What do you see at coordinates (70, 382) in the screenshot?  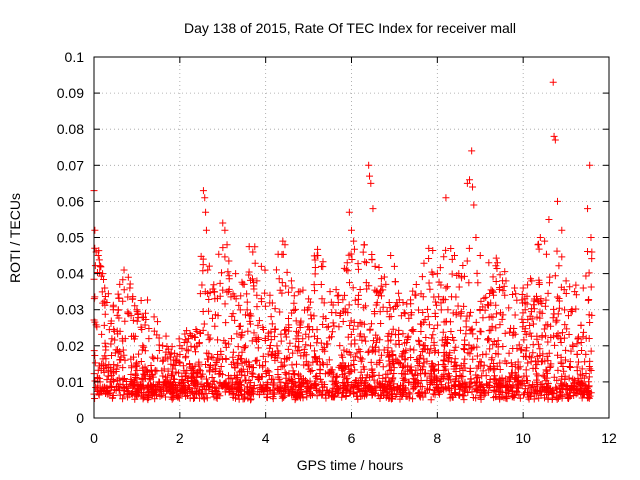 I see `y-tick-label: 0.01` at bounding box center [70, 382].